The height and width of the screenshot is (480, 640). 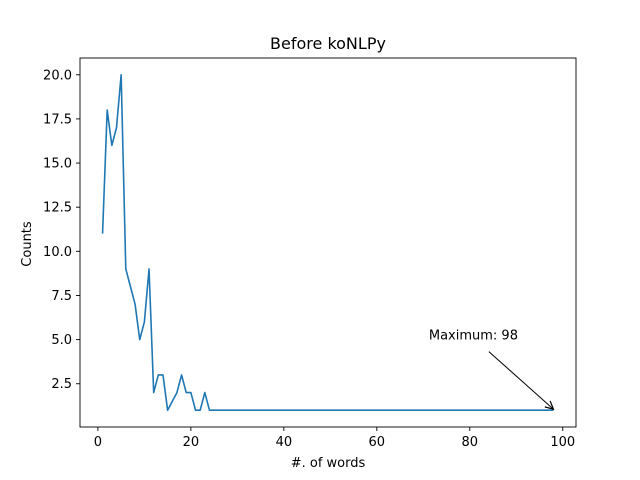 I want to click on chart-title: Before koNLPy, so click(x=328, y=43).